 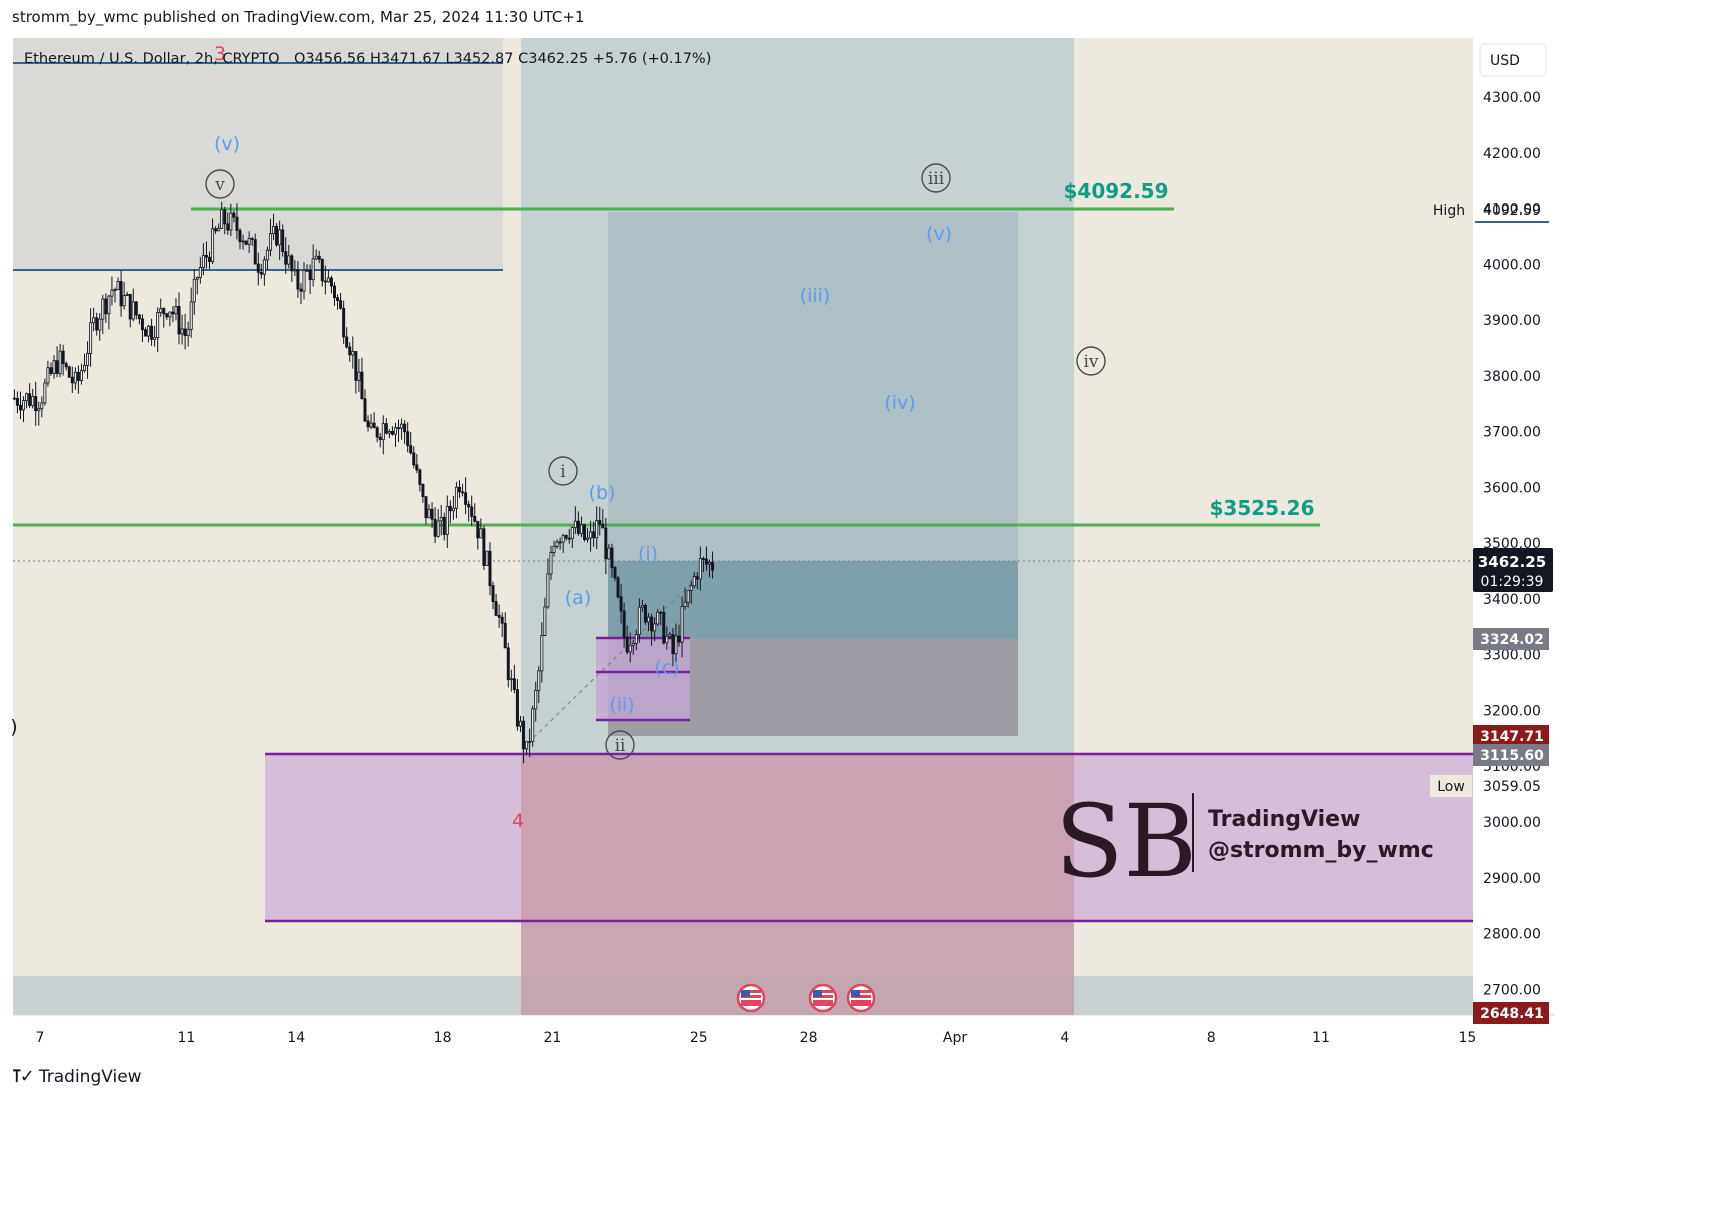 What do you see at coordinates (1512, 582) in the screenshot?
I see `countdown: 01:29:39` at bounding box center [1512, 582].